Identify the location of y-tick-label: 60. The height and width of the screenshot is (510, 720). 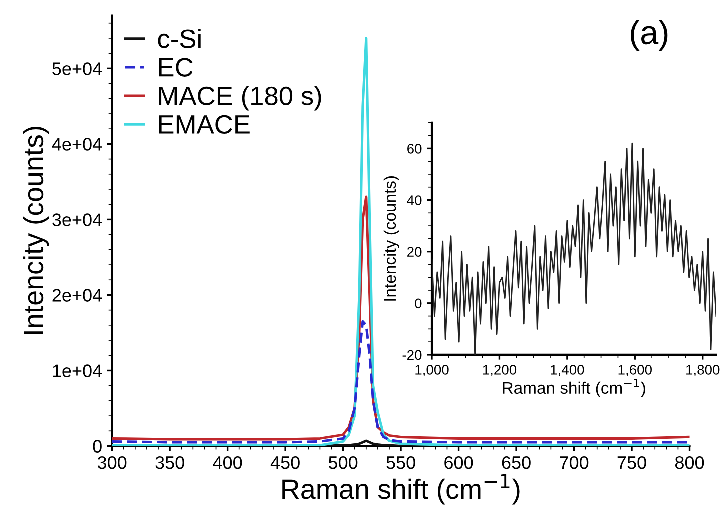
(415, 149).